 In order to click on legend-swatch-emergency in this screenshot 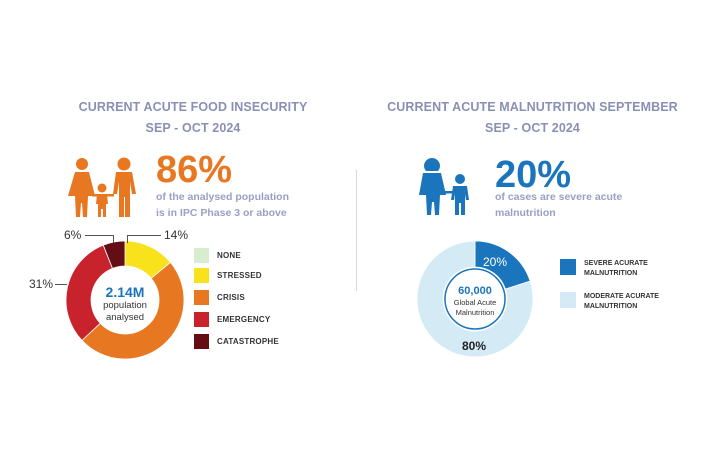, I will do `click(201, 319)`.